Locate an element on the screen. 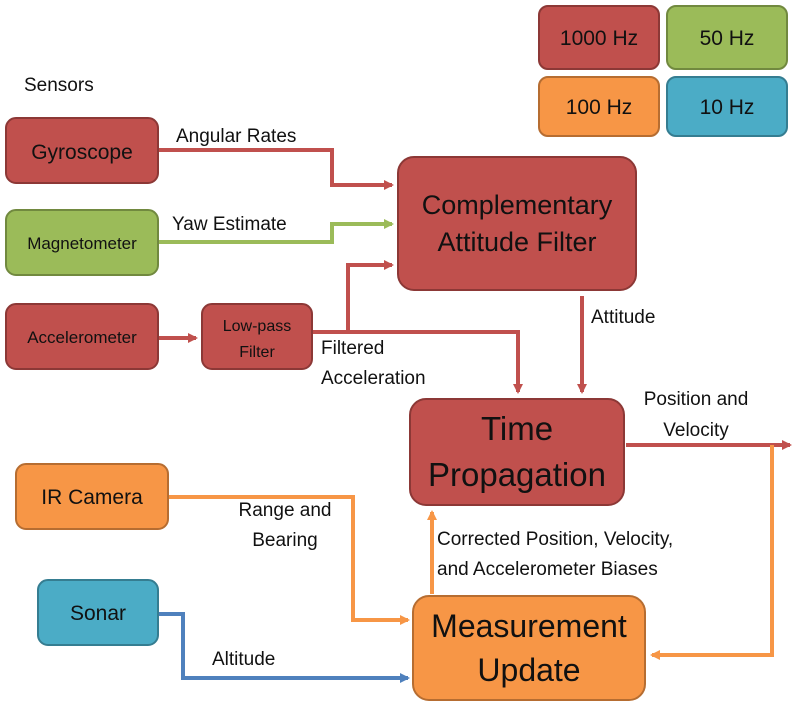 The width and height of the screenshot is (800, 706). legend-100hz: 100 Hz is located at coordinates (599, 106).